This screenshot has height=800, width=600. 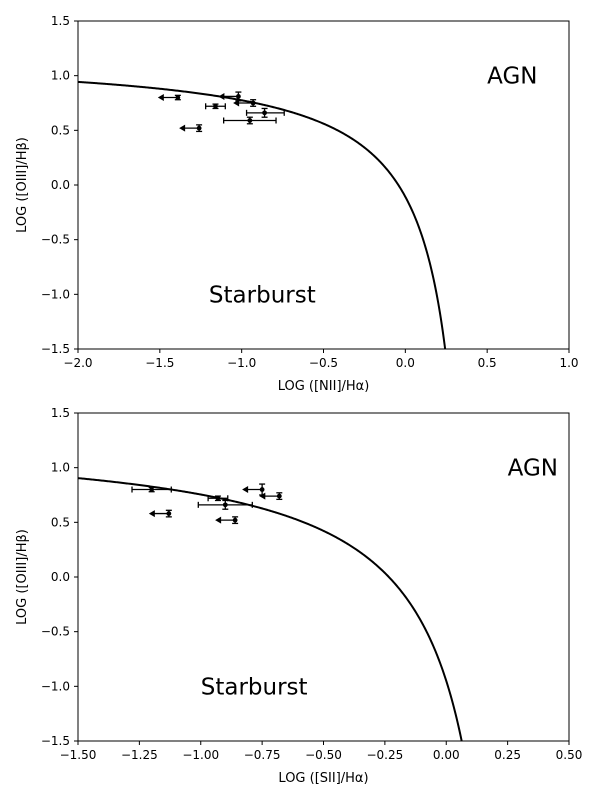 What do you see at coordinates (446, 755) in the screenshot?
I see `x-tick-label: 0.00` at bounding box center [446, 755].